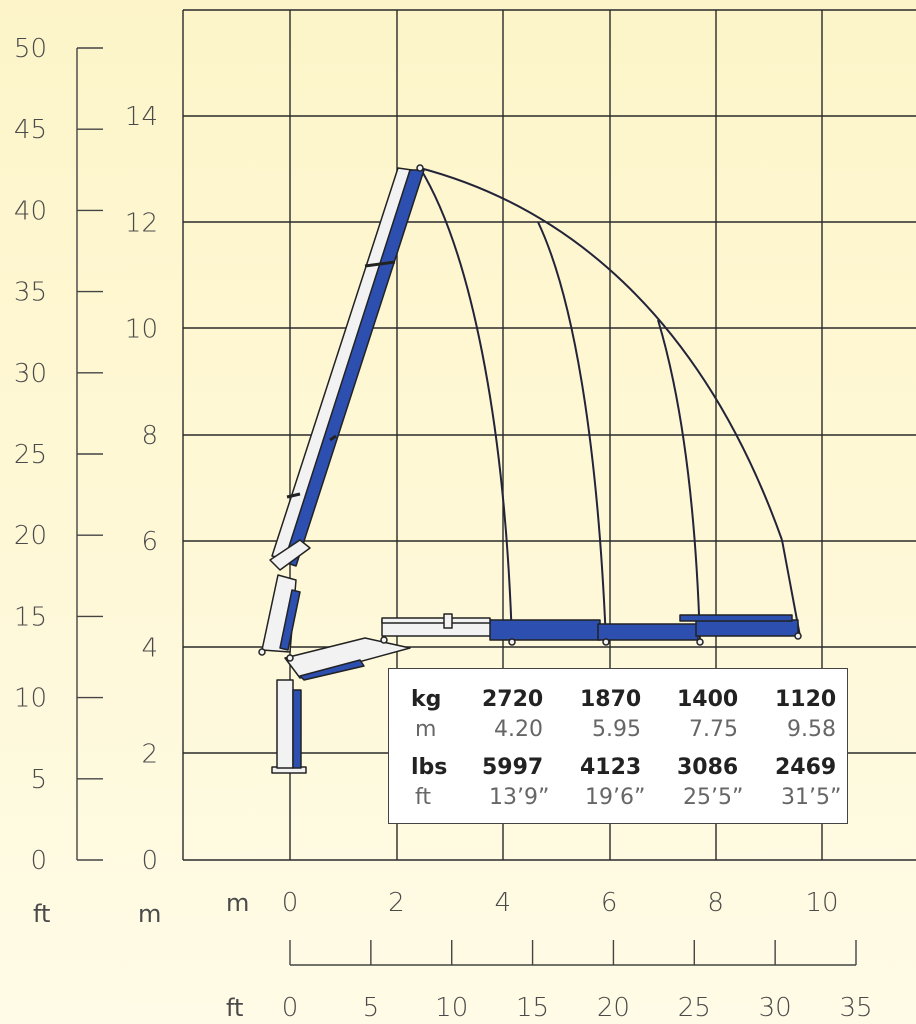 The image size is (916, 1024). Describe the element at coordinates (713, 729) in the screenshot. I see `m-value: 7.75` at that location.